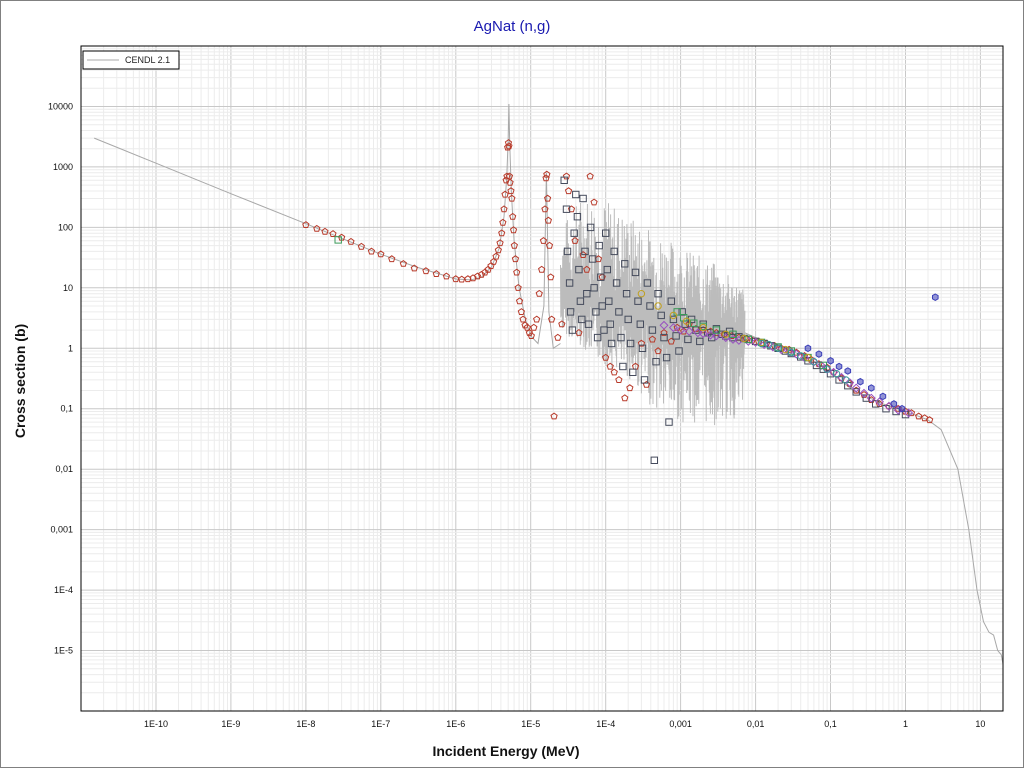  What do you see at coordinates (830, 724) in the screenshot?
I see `x-tick-label: 0,1` at bounding box center [830, 724].